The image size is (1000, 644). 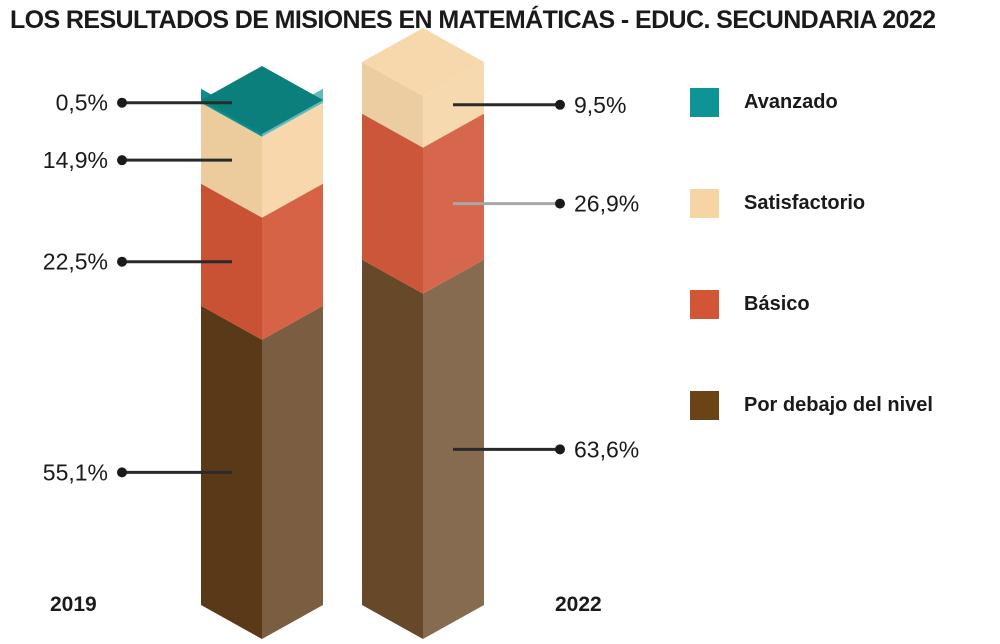 What do you see at coordinates (392, 104) in the screenshot?
I see `bar-2022-satisfactorio-left` at bounding box center [392, 104].